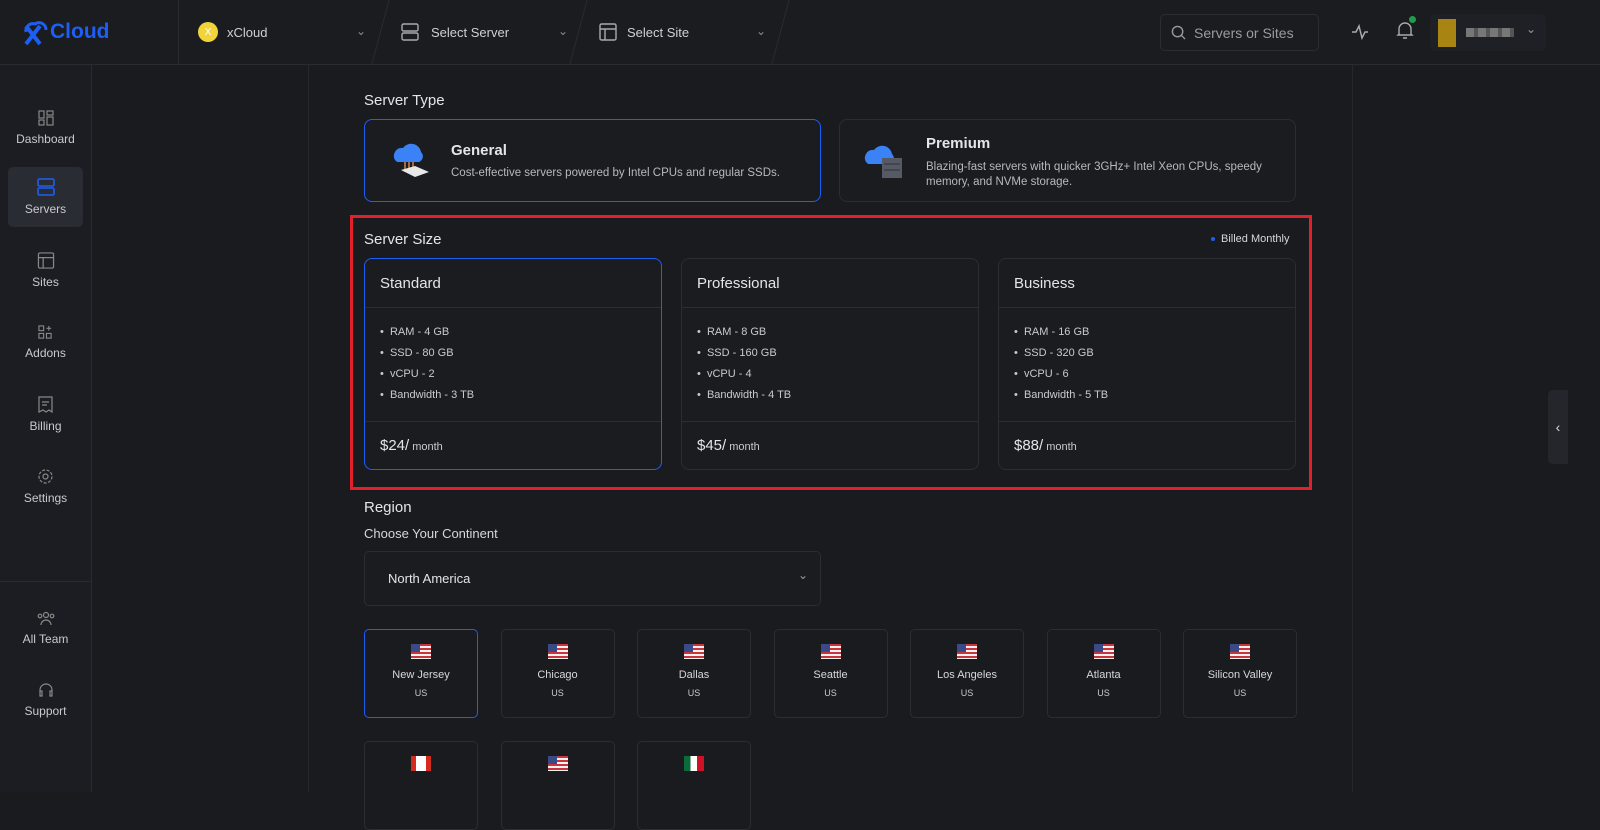 This screenshot has height=830, width=1600. Describe the element at coordinates (208, 32) in the screenshot. I see `team-avatar: X` at that location.